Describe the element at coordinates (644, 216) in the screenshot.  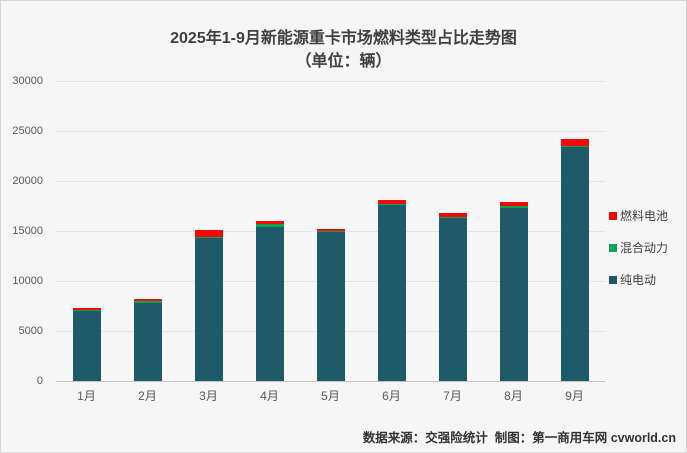
I see `legend-label: 燃料电池` at that location.